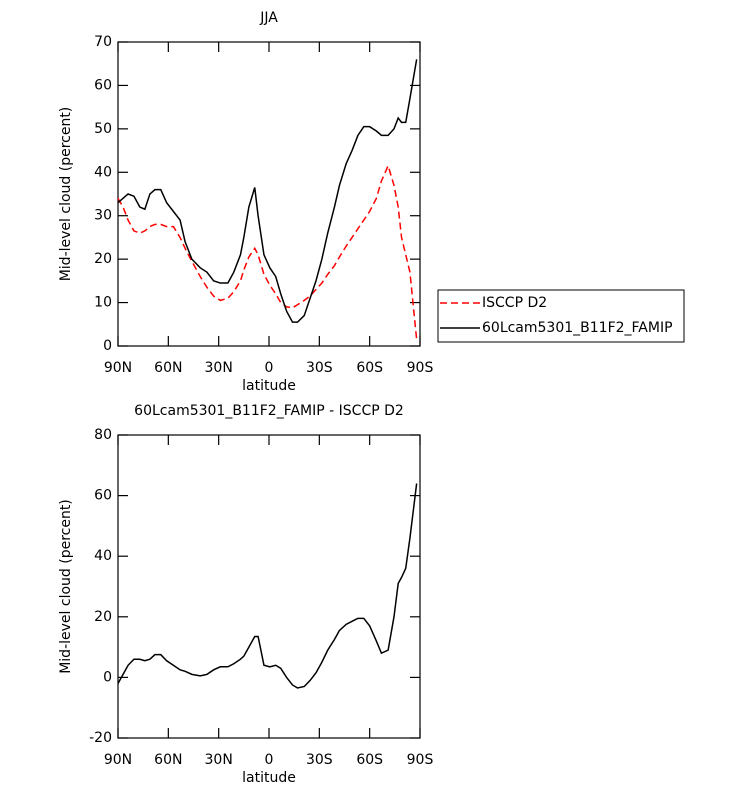  Describe the element at coordinates (577, 328) in the screenshot. I see `legend-label: 60Lcam5301_B11F2_FAMIP` at that location.